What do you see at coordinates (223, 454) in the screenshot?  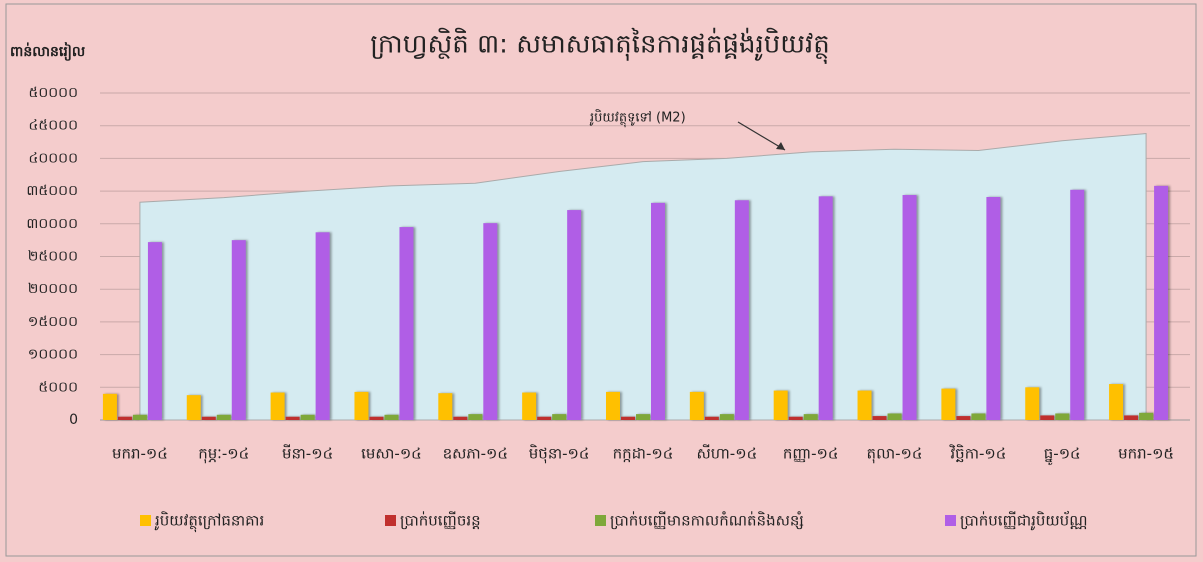 I see `x-tick-label: កុម្ភៈ-១៤` at bounding box center [223, 454].